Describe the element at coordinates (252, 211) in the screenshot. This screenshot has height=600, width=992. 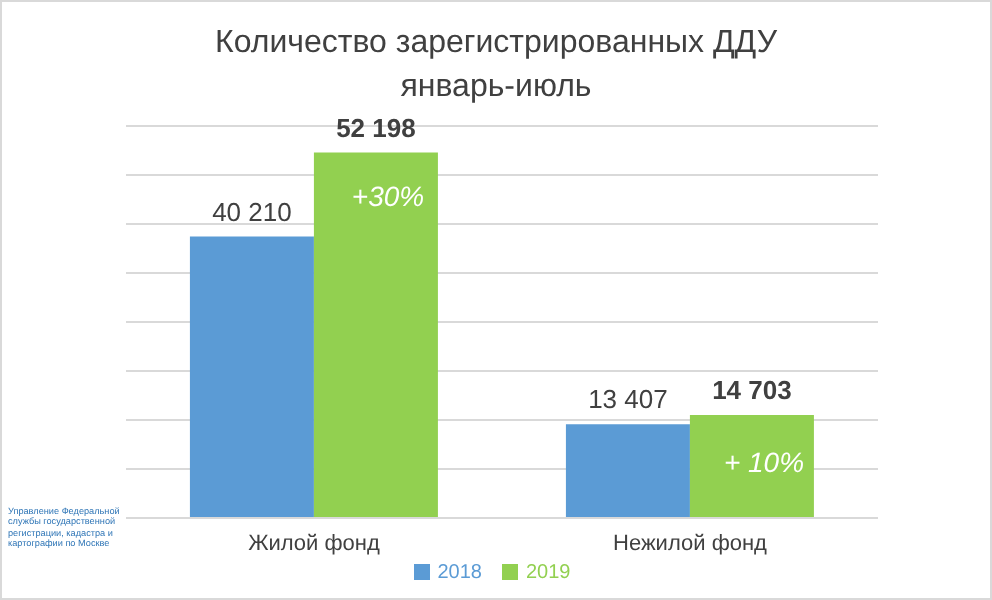
I see `data-label: 40 210` at that location.